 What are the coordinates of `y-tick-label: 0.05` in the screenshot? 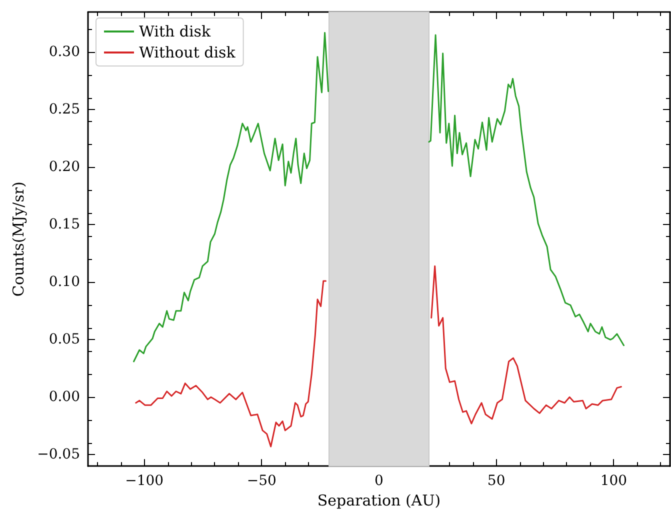 It's located at (64, 340).